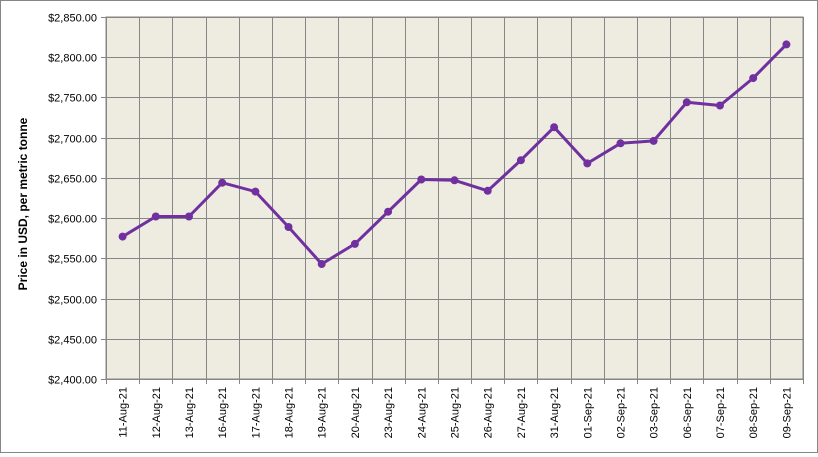 The image size is (818, 457). Describe the element at coordinates (489, 412) in the screenshot. I see `x-tick-label: 26-Aug-21` at that location.